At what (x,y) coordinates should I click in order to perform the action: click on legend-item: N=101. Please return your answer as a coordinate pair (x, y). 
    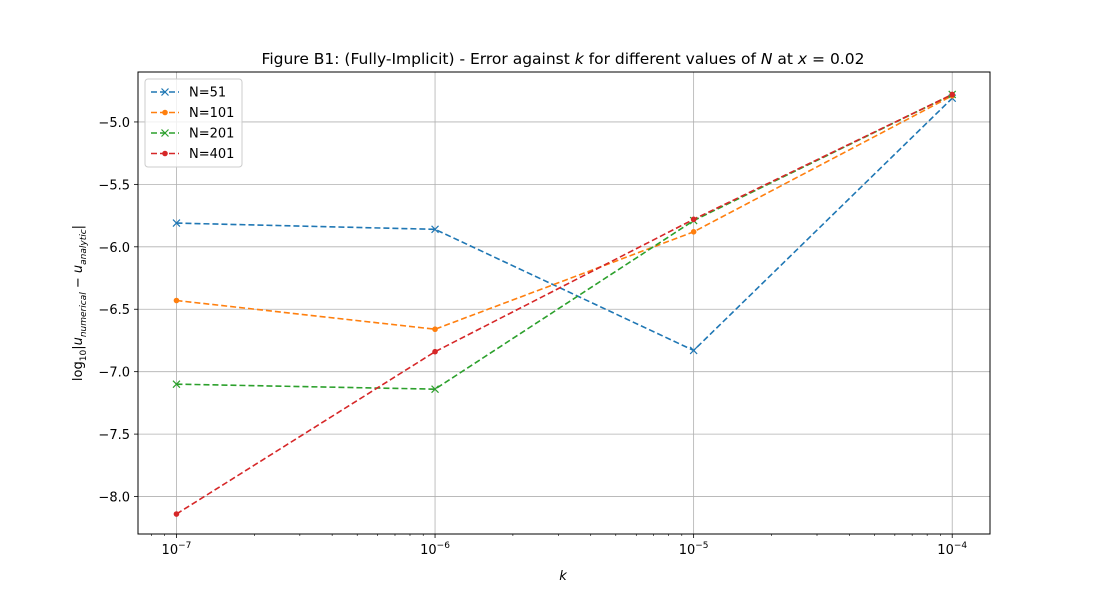
    Looking at the image, I should click on (192, 113).